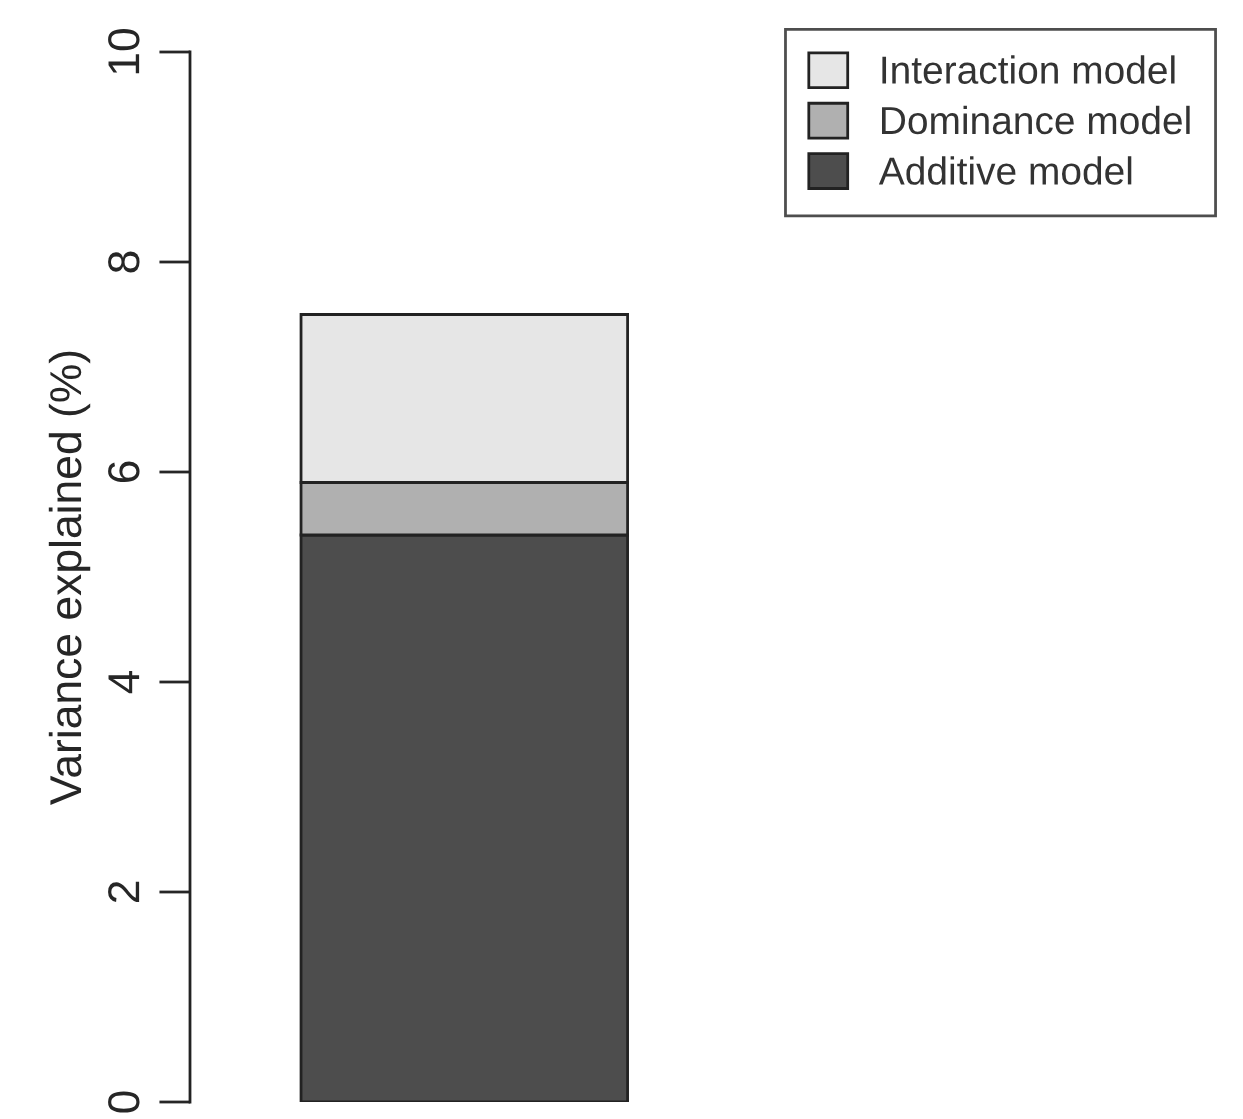  Describe the element at coordinates (124, 51) in the screenshot. I see `y-tick-label: 10` at that location.